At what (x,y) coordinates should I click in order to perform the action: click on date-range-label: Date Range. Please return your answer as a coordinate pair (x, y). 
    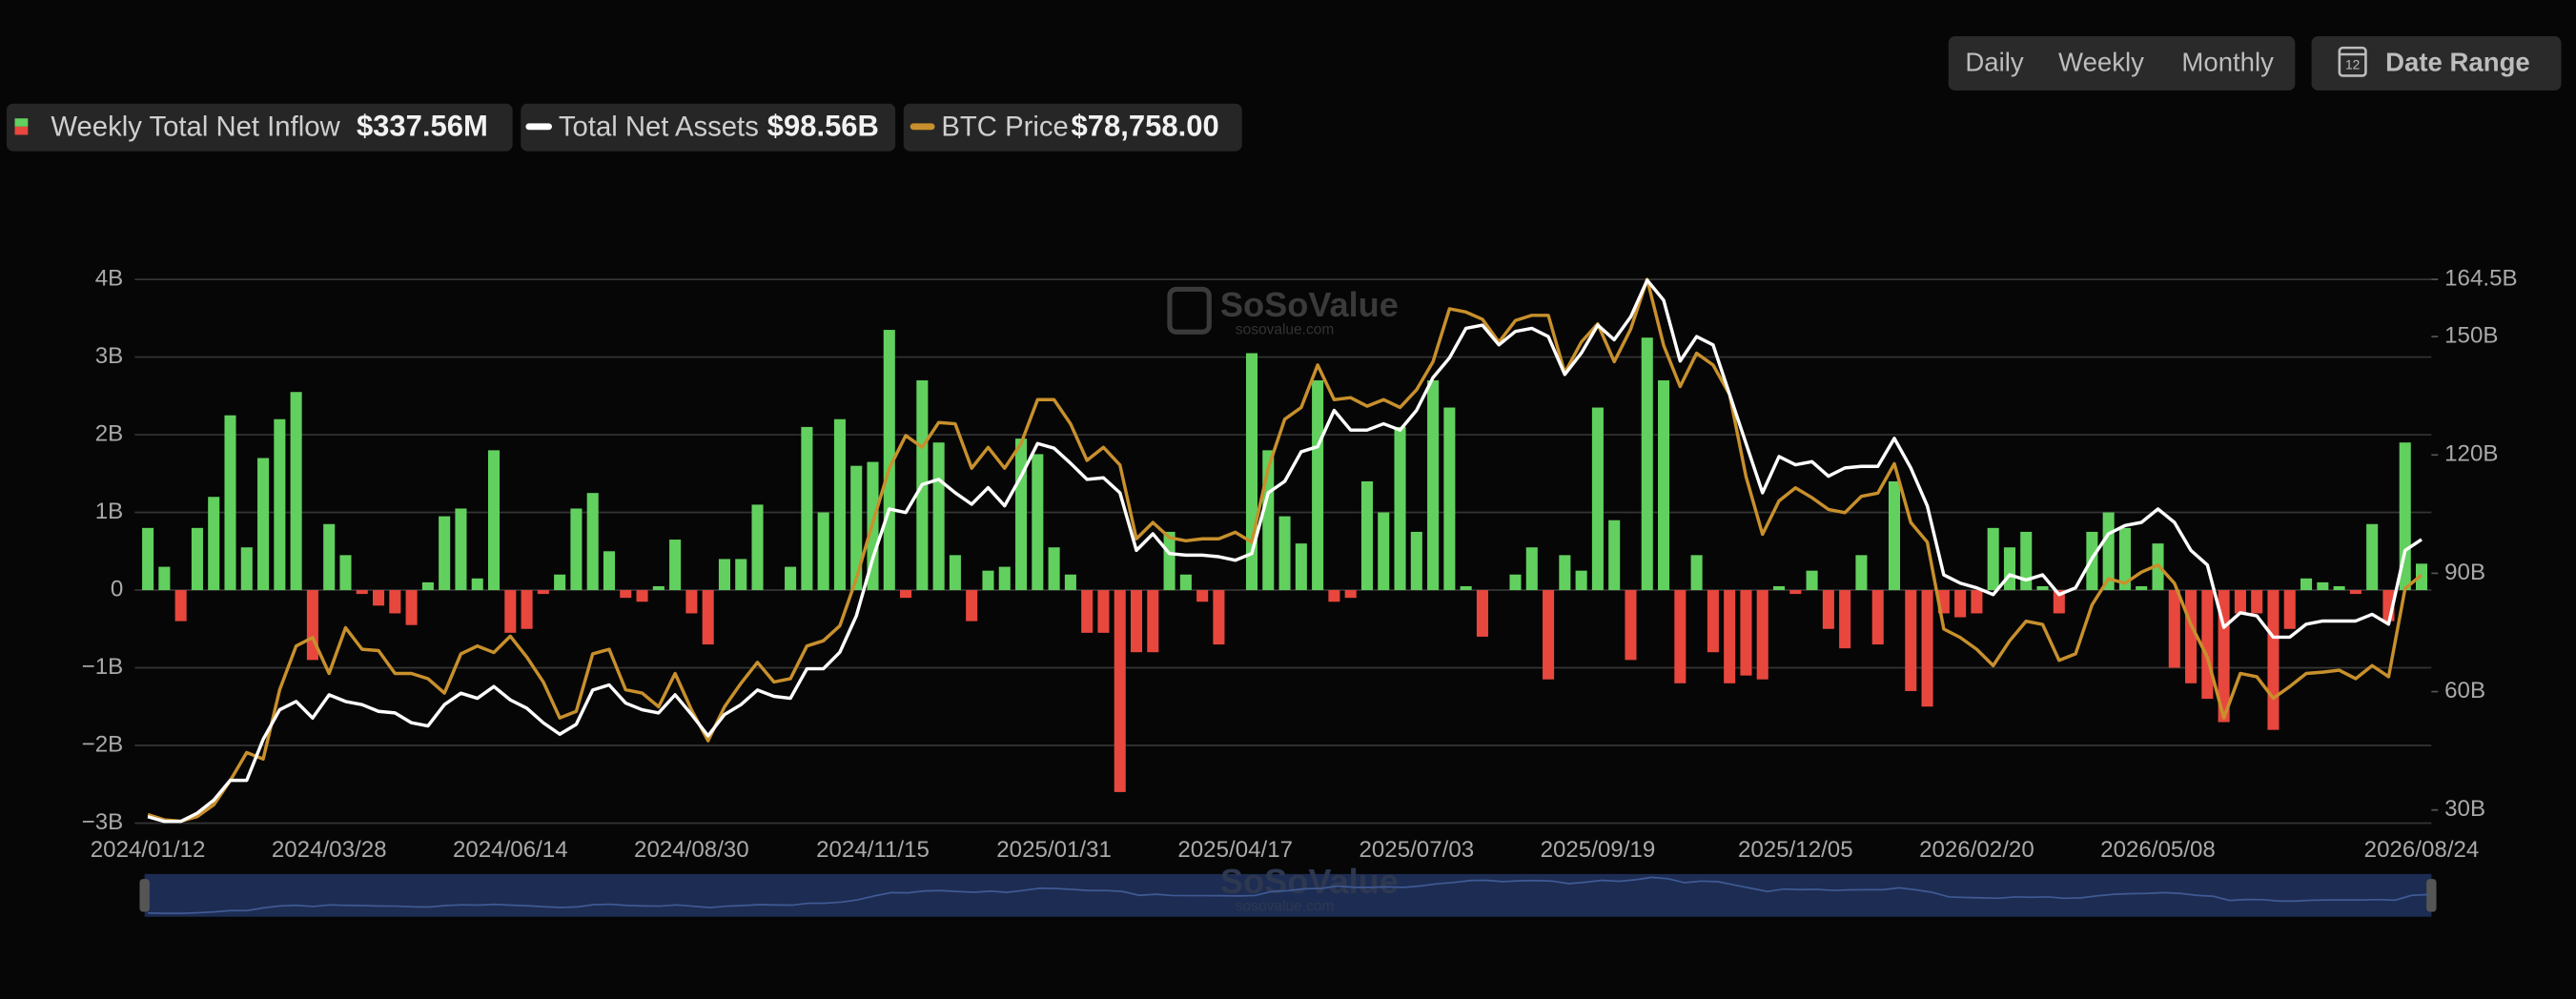
    Looking at the image, I should click on (2457, 62).